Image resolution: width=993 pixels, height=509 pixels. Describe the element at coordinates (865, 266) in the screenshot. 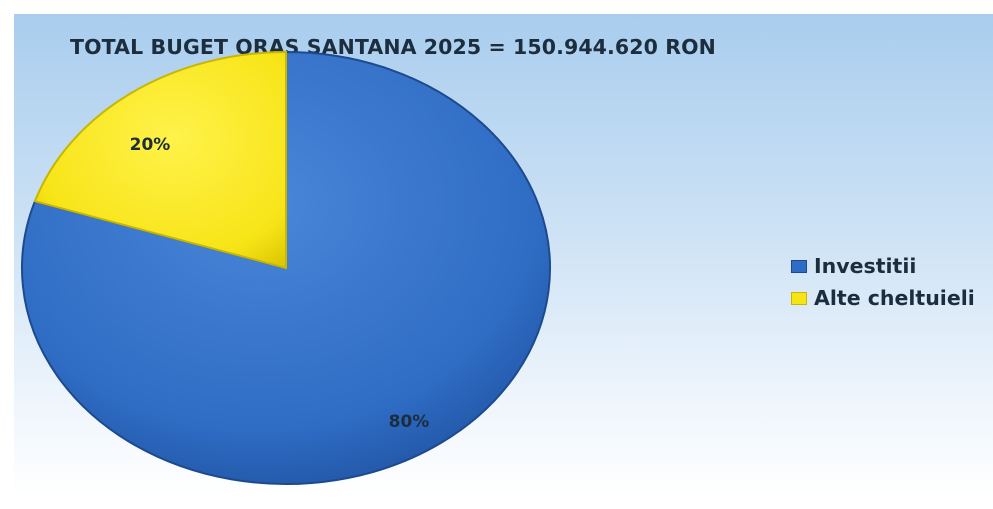

I see `legend-label: Investitii` at that location.